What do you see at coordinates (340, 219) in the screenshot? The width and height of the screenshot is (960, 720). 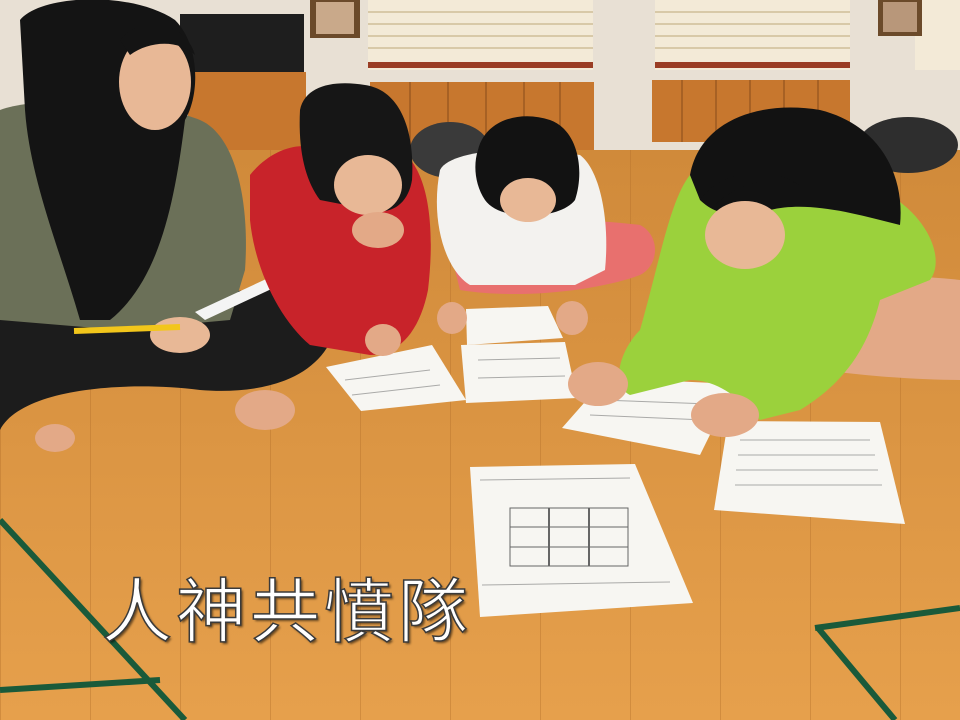 I see `person-red-jacket` at bounding box center [340, 219].